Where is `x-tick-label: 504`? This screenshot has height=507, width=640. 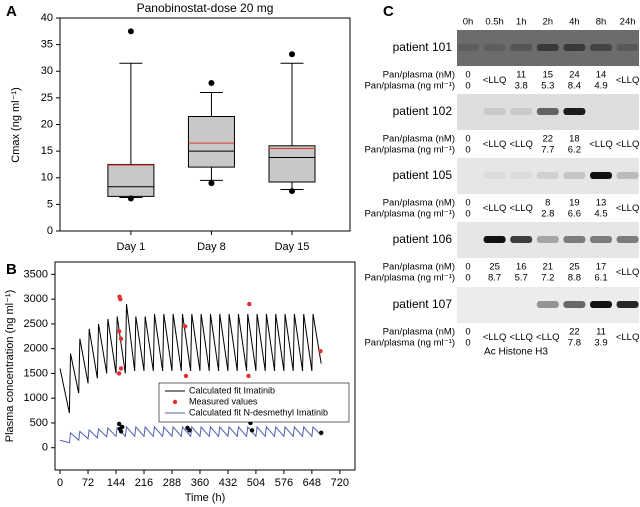 x-tick-label: 504 is located at coordinates (256, 483).